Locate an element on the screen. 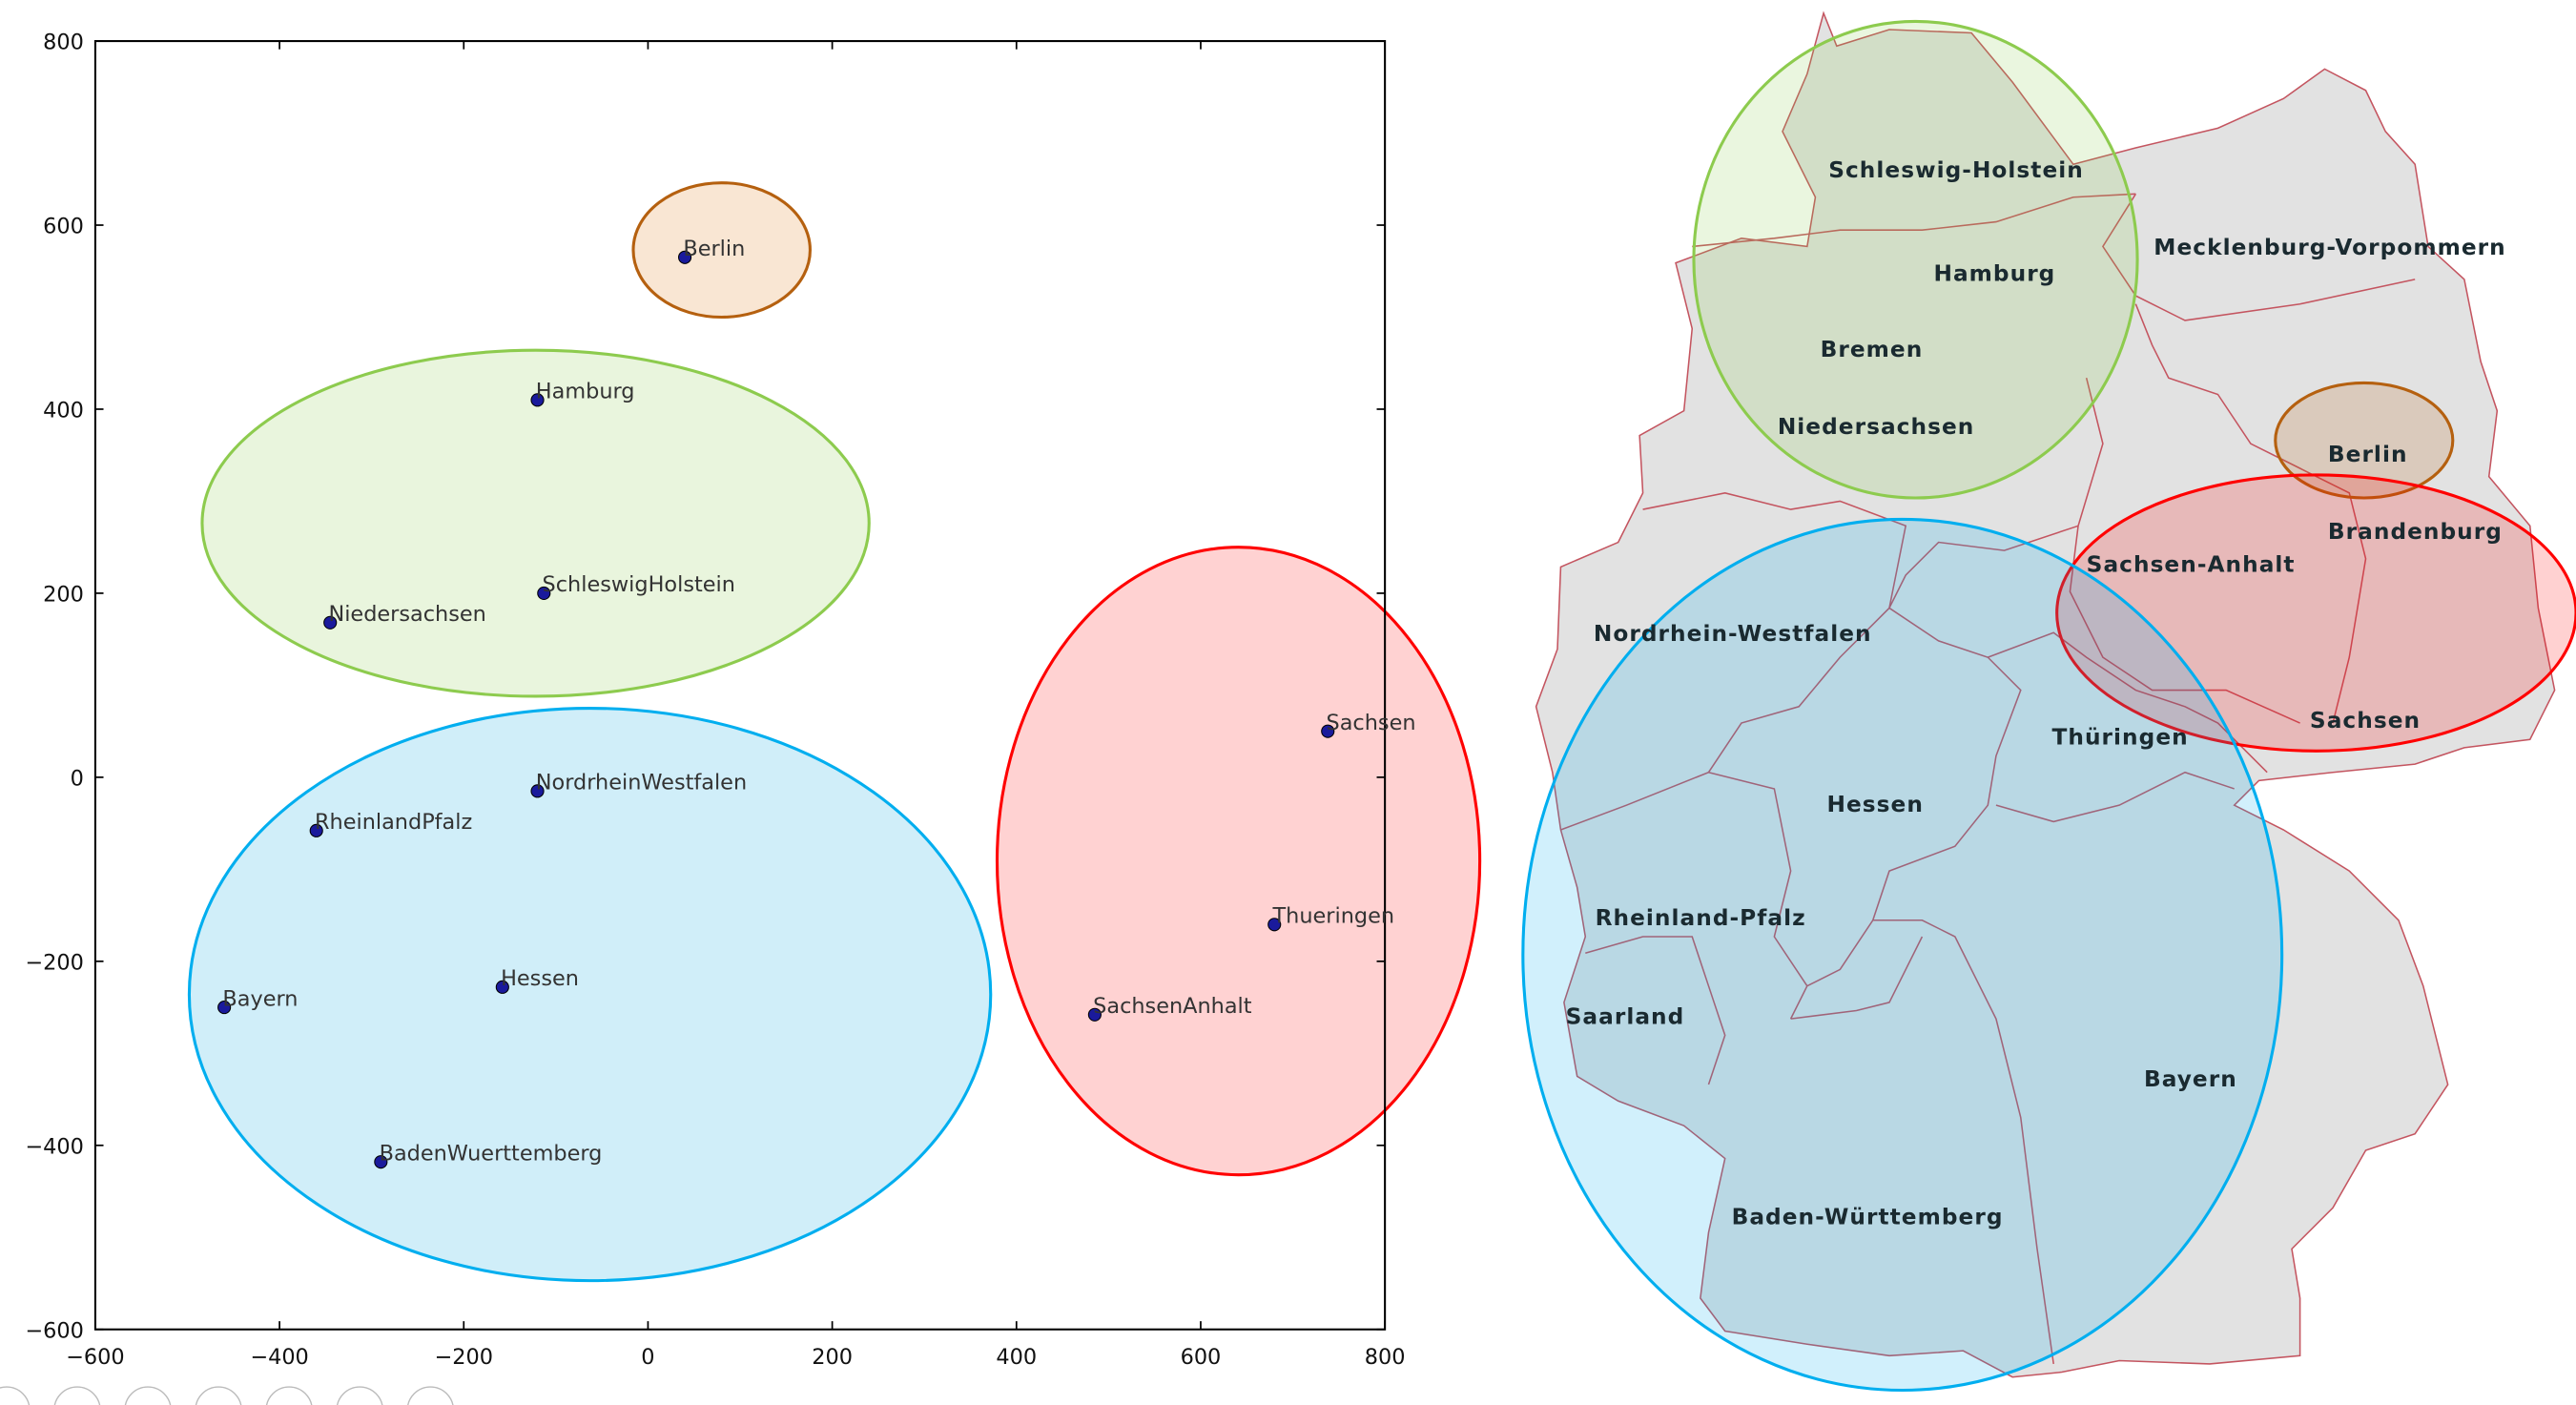 The height and width of the screenshot is (1405, 2576). state-label: Bayern is located at coordinates (2190, 1079).